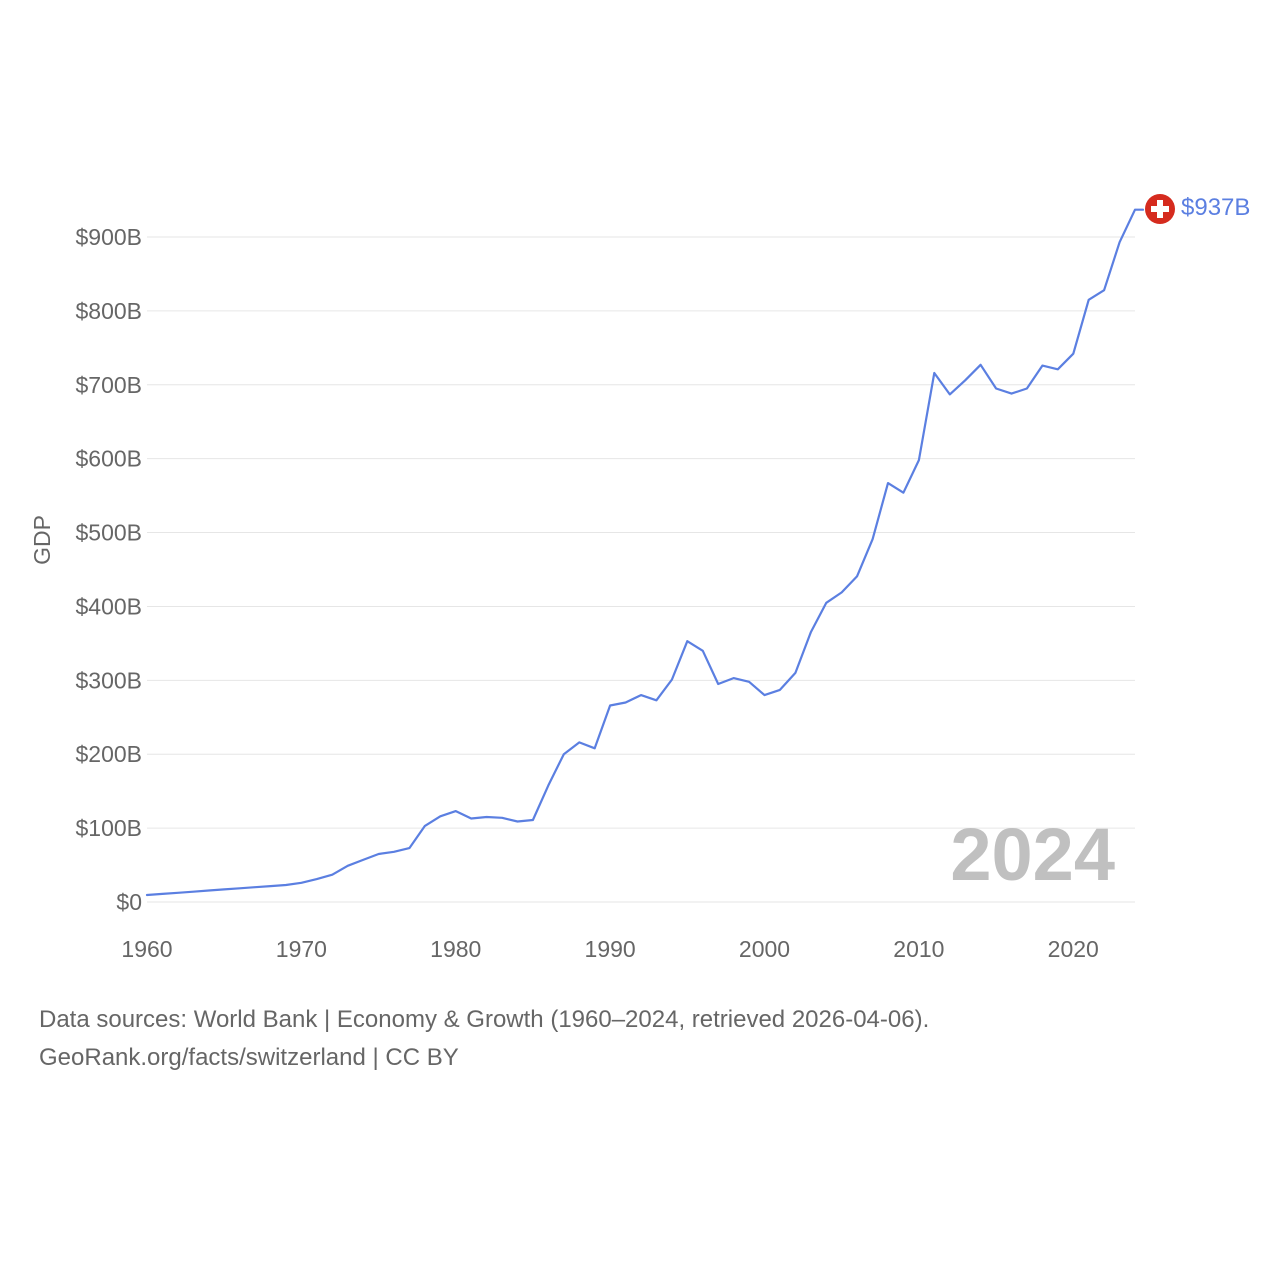 This screenshot has width=1280, height=1280. What do you see at coordinates (108, 606) in the screenshot?
I see `y-tick-label: $400B` at bounding box center [108, 606].